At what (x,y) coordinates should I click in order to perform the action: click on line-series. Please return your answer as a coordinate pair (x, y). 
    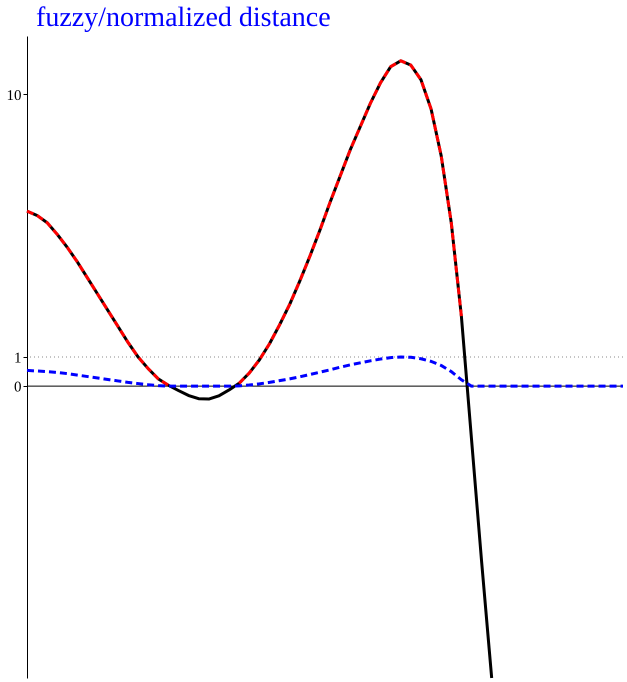
    Looking at the image, I should click on (325, 372).